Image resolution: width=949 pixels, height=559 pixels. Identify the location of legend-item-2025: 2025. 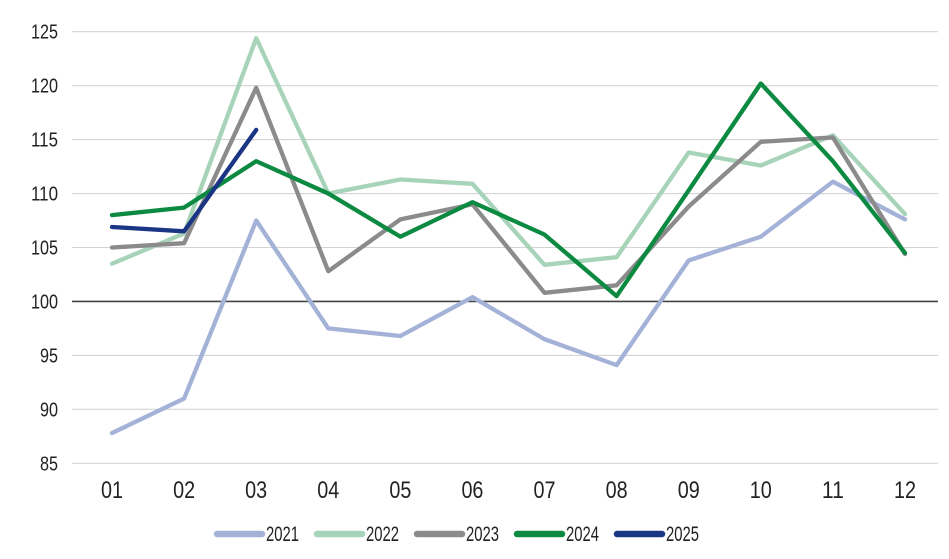
(656, 534).